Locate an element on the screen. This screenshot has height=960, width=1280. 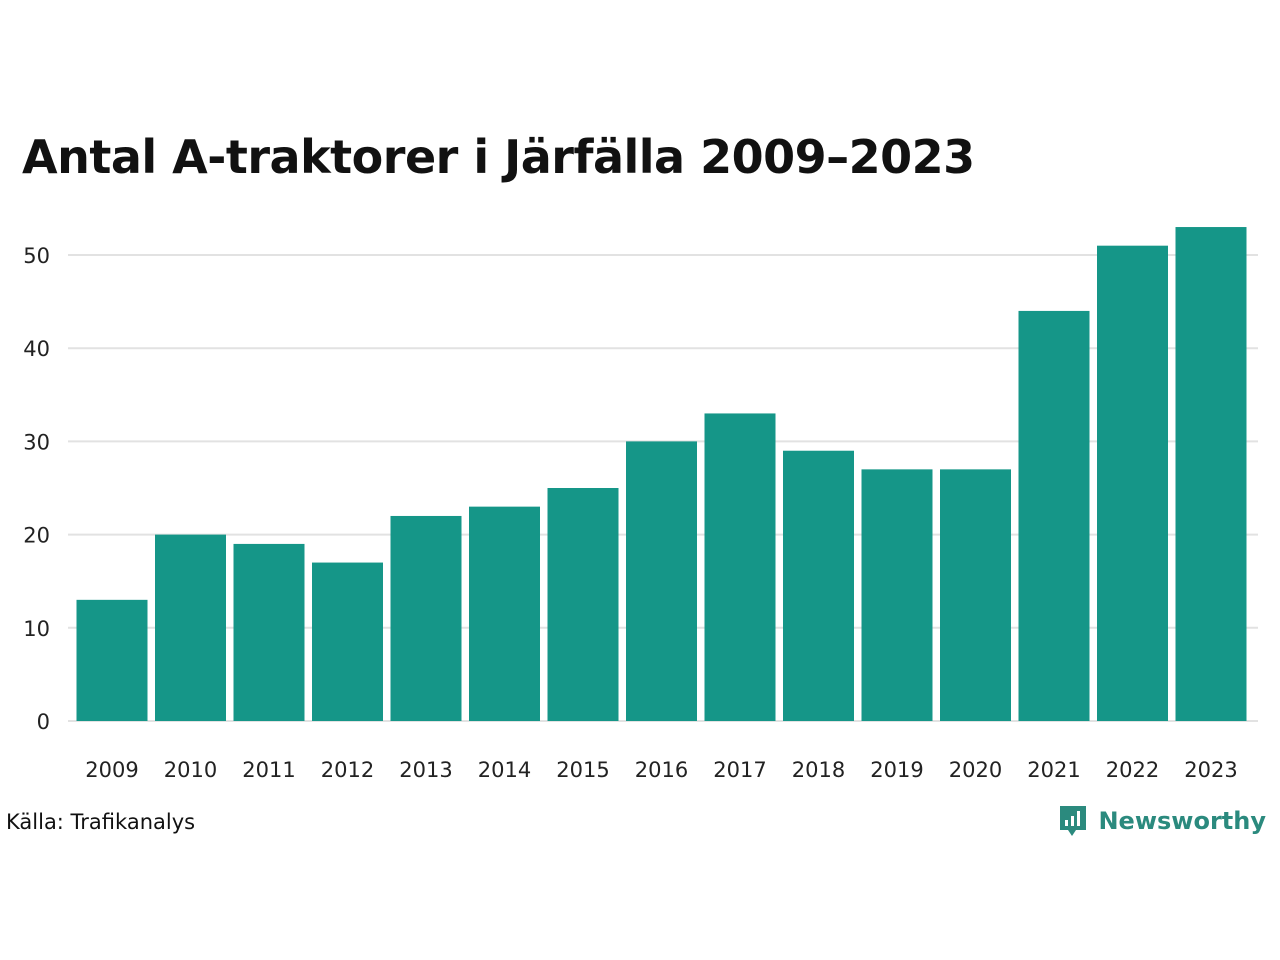
bar-2011 is located at coordinates (269, 632).